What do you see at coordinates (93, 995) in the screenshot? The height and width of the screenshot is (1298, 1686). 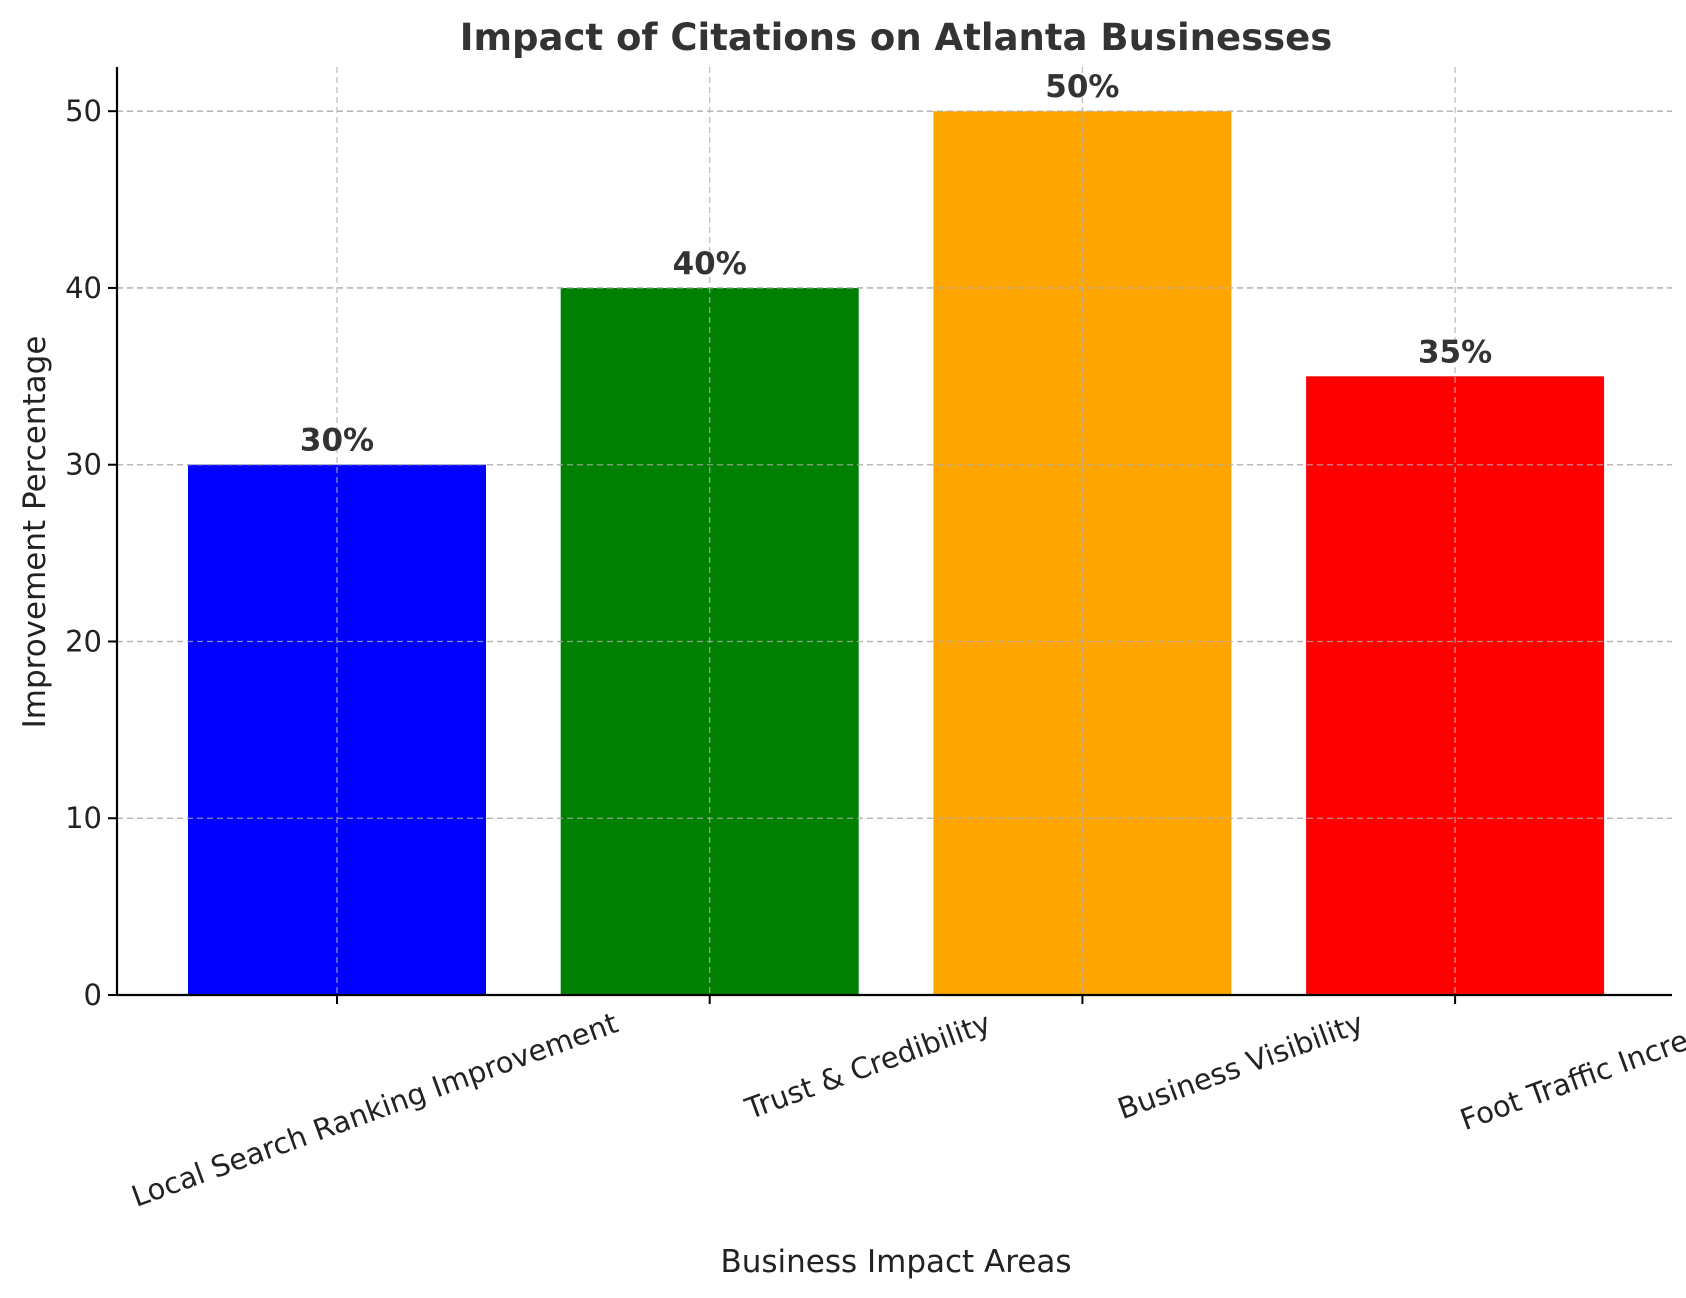 I see `y-tick-label: 0` at bounding box center [93, 995].